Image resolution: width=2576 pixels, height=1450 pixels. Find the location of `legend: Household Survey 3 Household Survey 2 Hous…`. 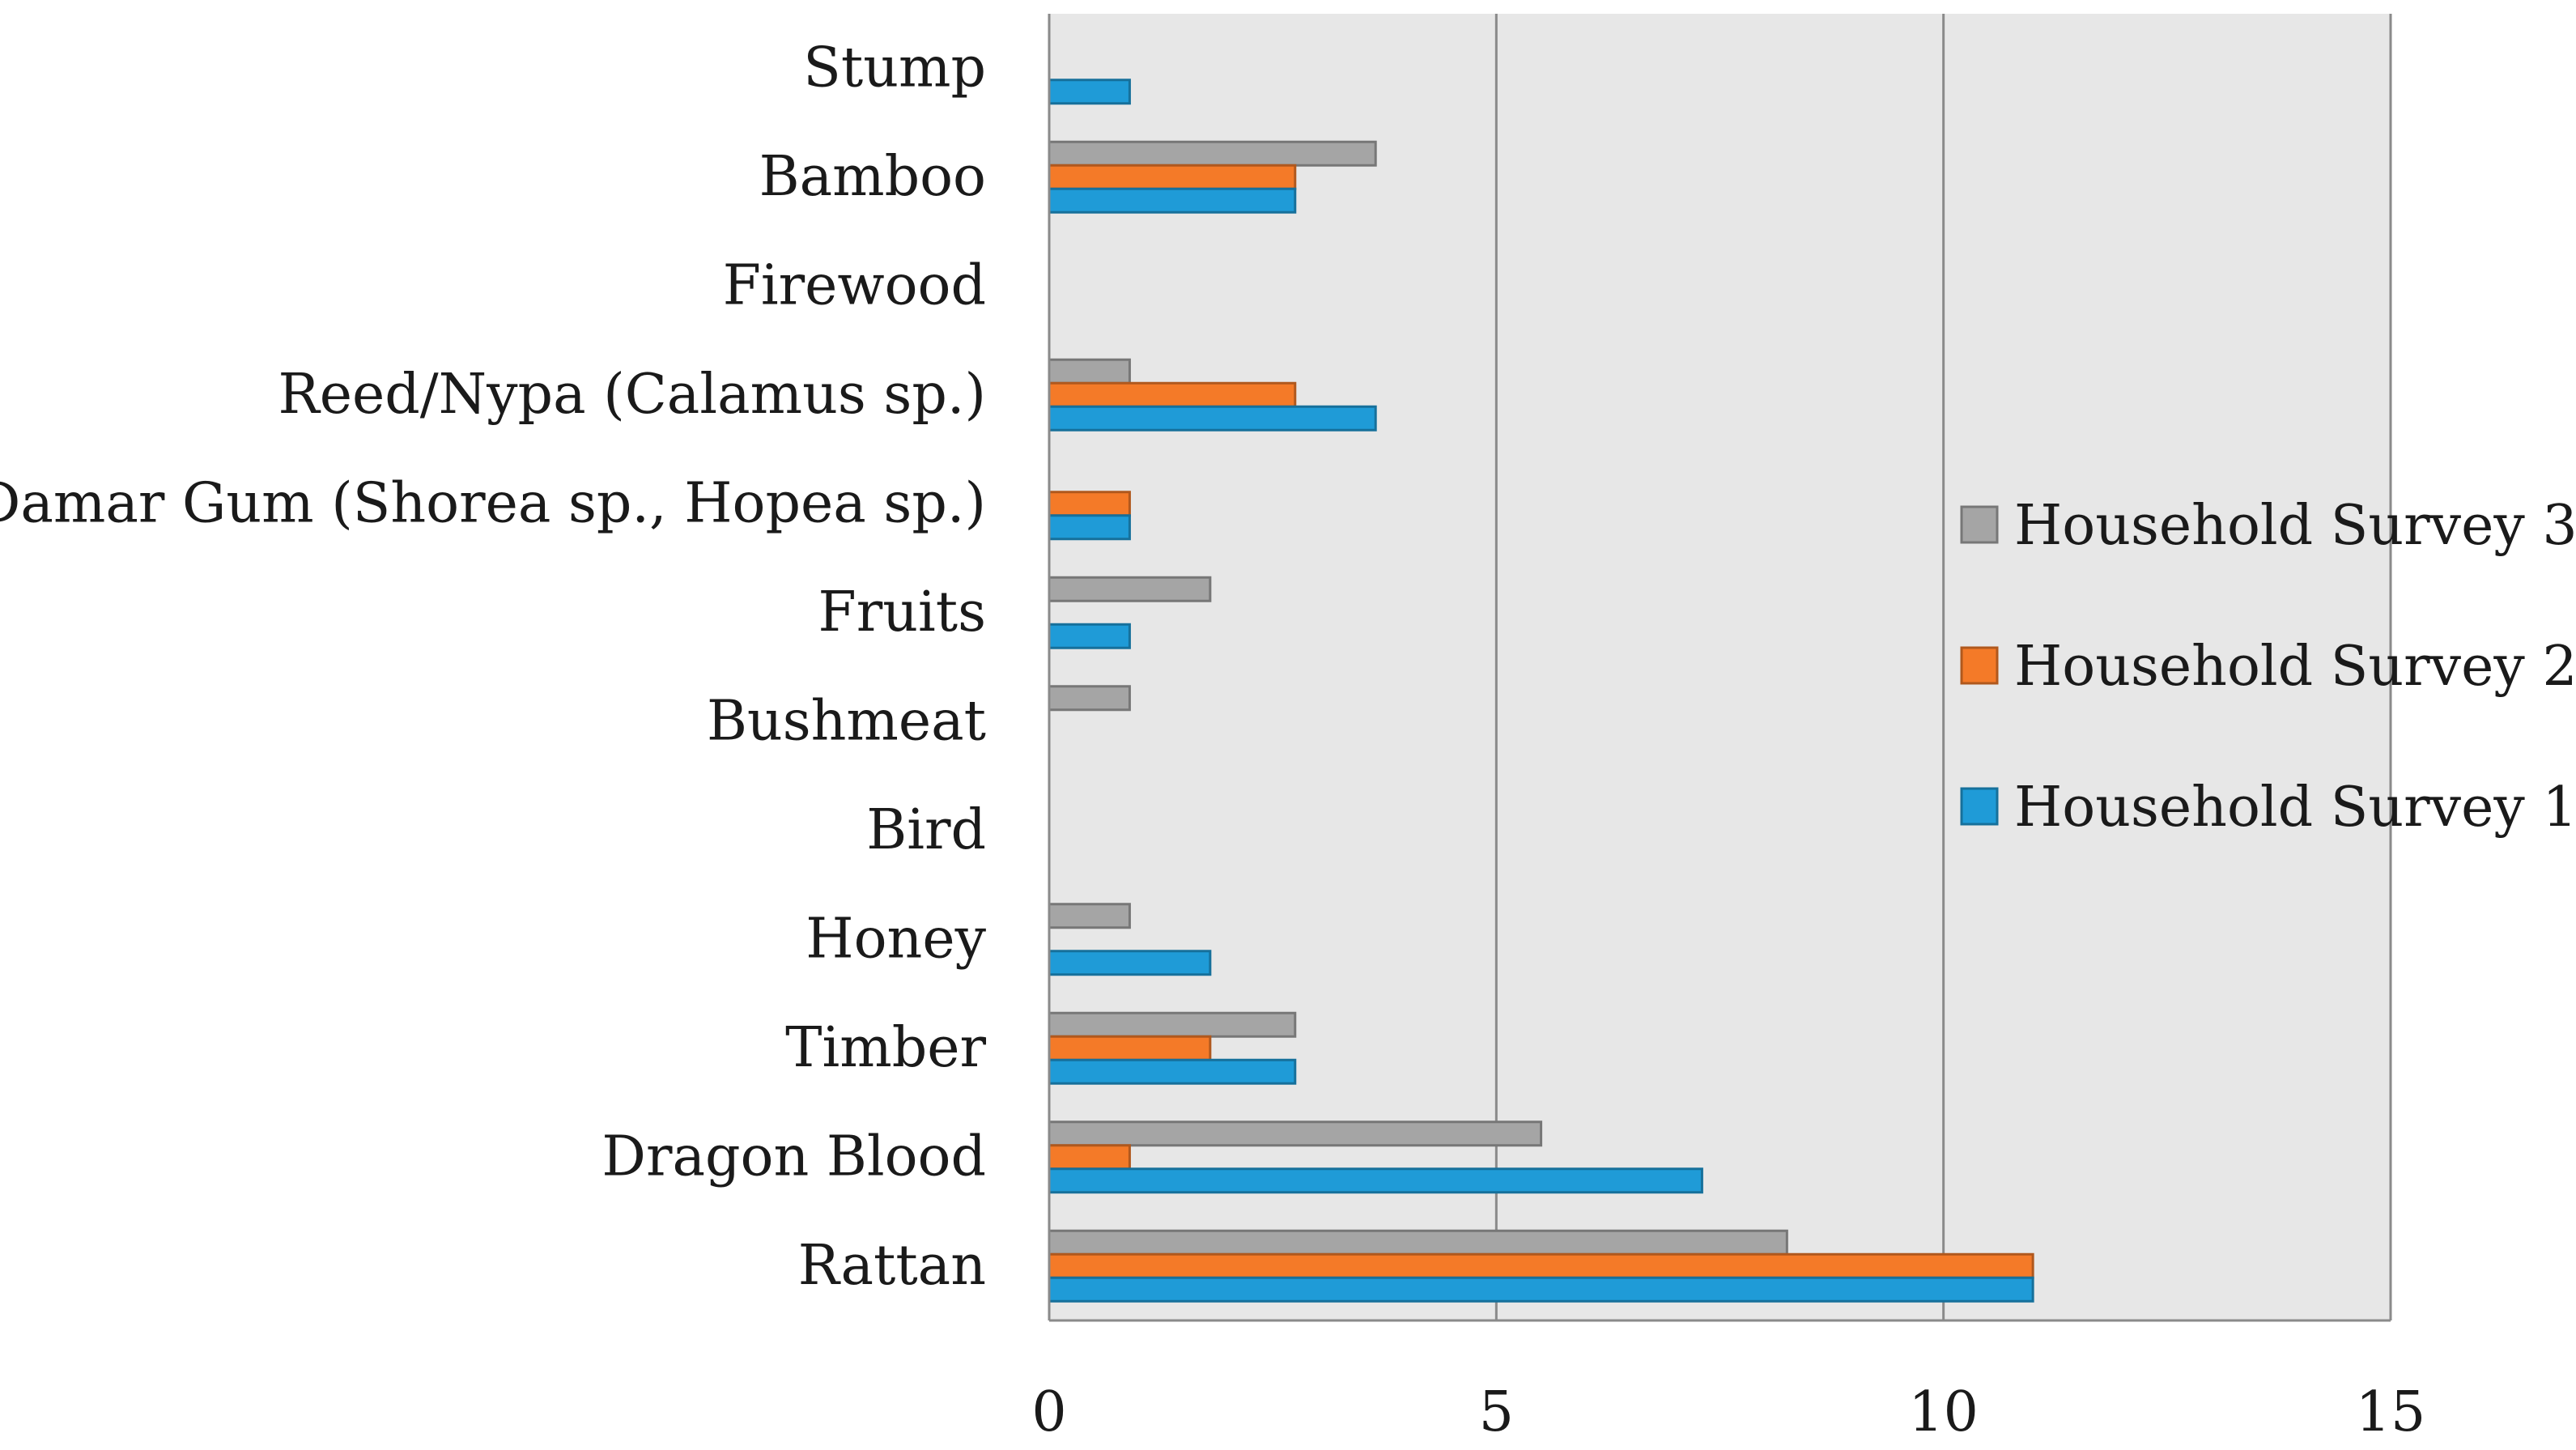

legend: Household Survey 3 Household Survey 2 Hous… is located at coordinates (2268, 667).